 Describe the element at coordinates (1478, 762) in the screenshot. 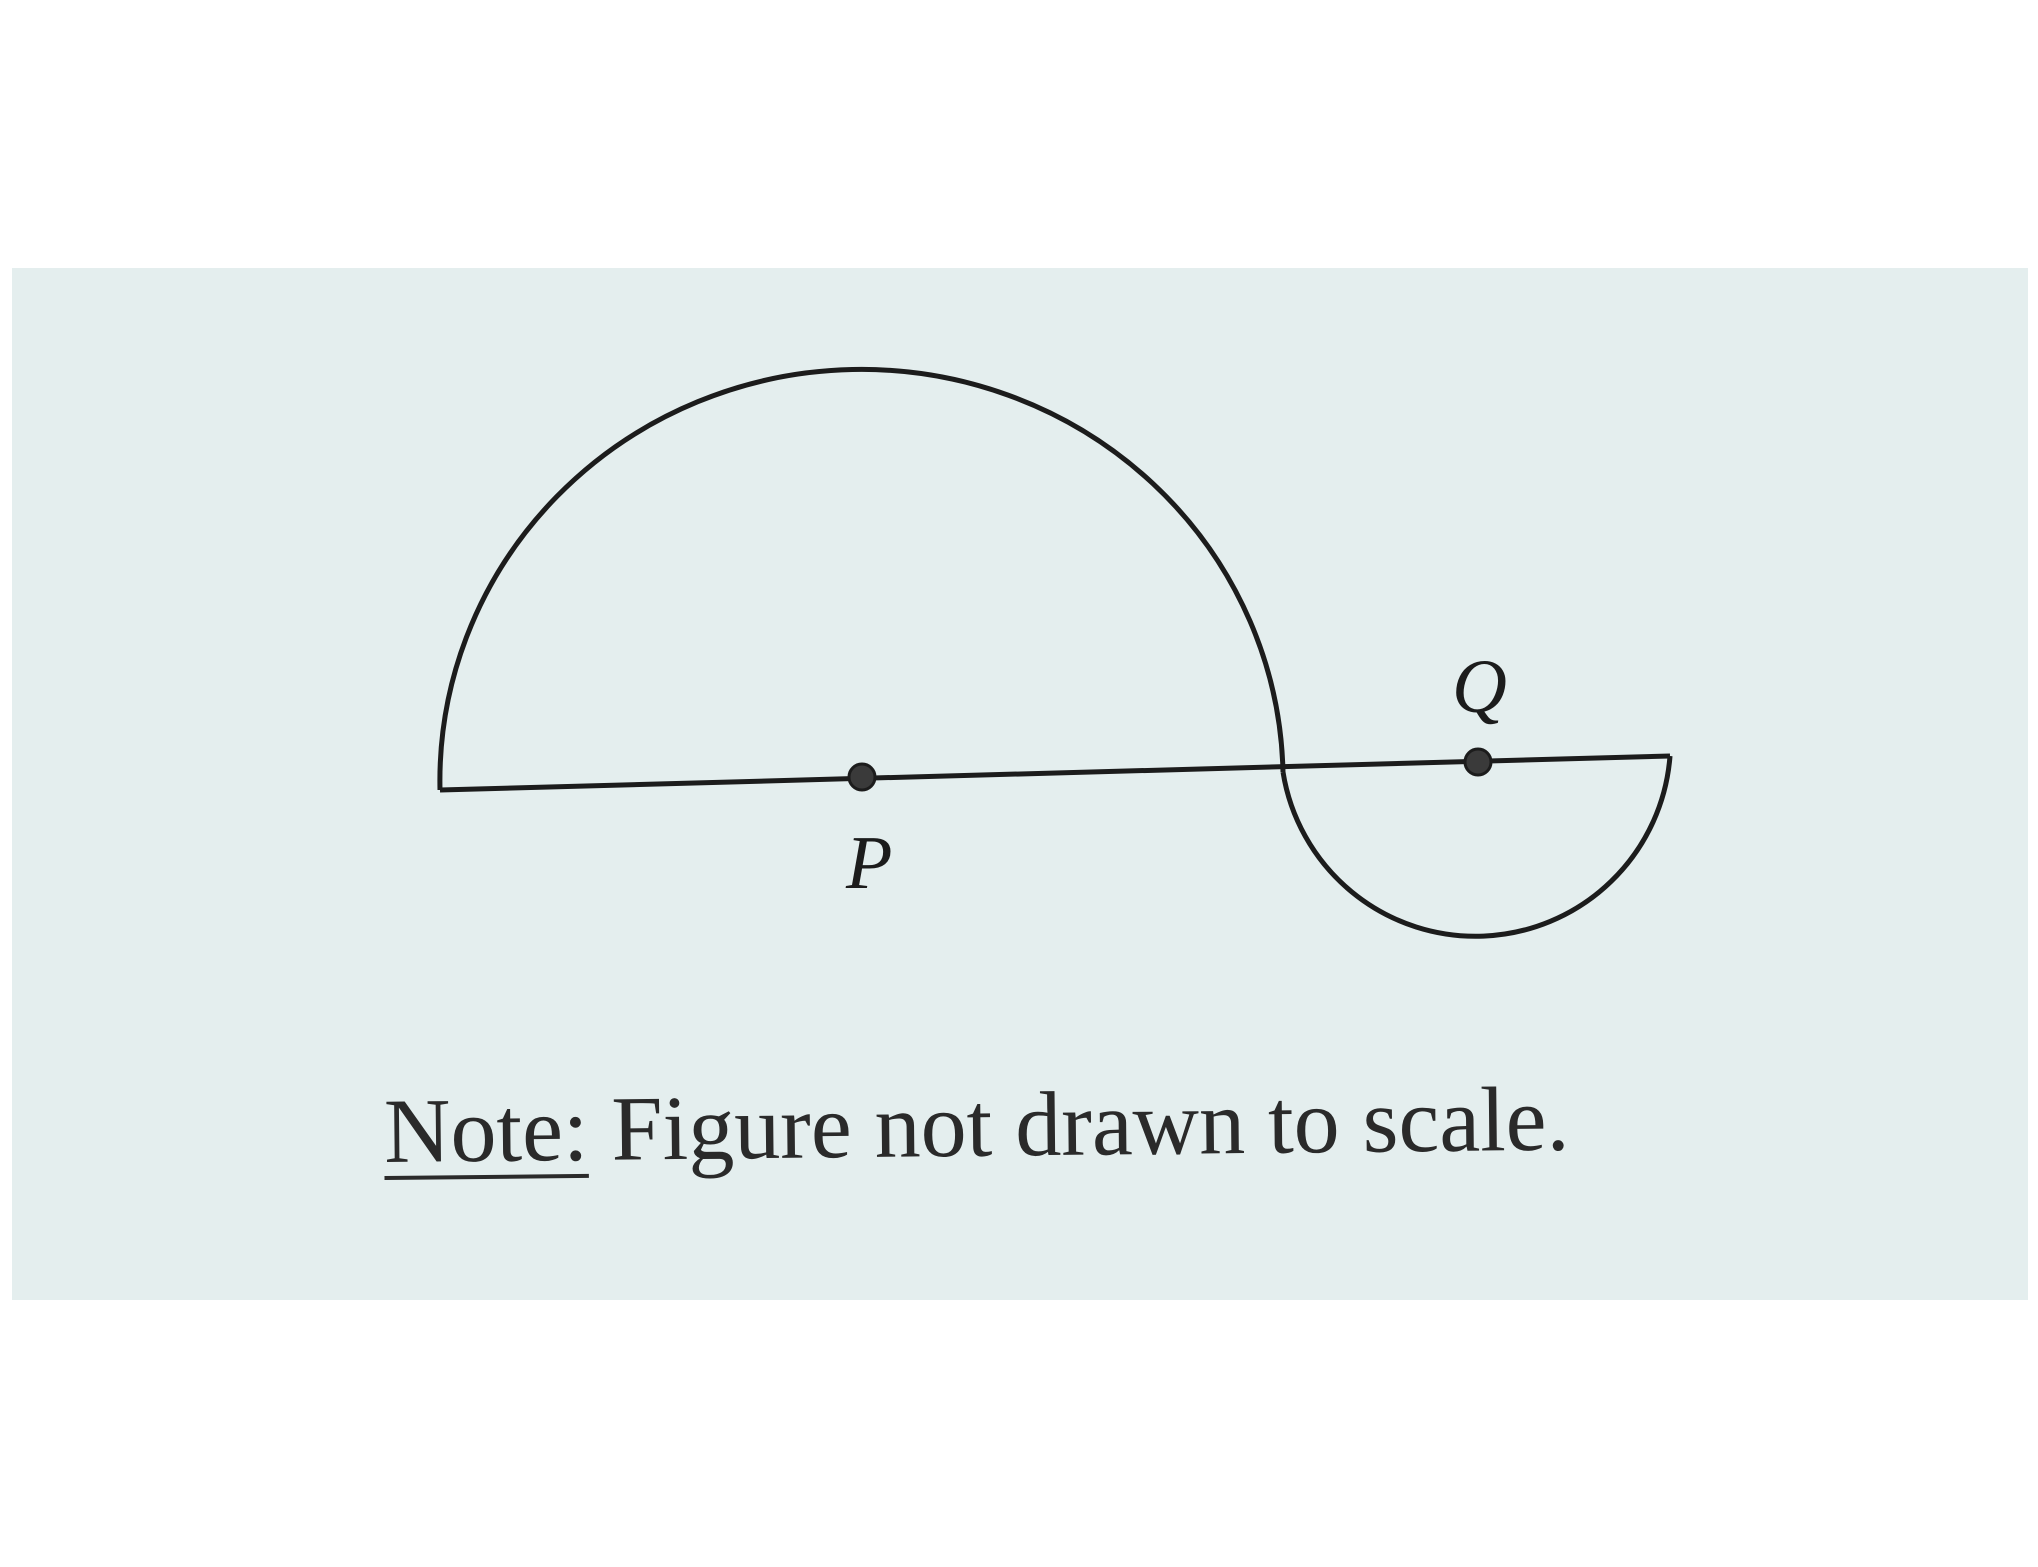

I see `point-q-dot` at that location.